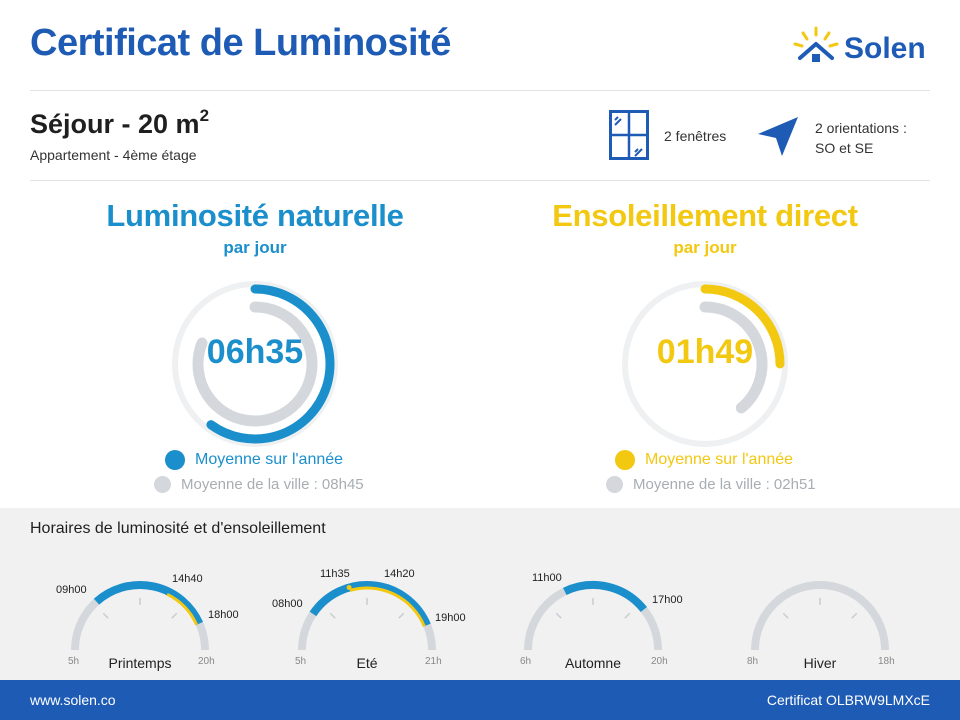 Image resolution: width=960 pixels, height=720 pixels. Describe the element at coordinates (399, 574) in the screenshot. I see `summer-sun-start-label: 14h20` at that location.